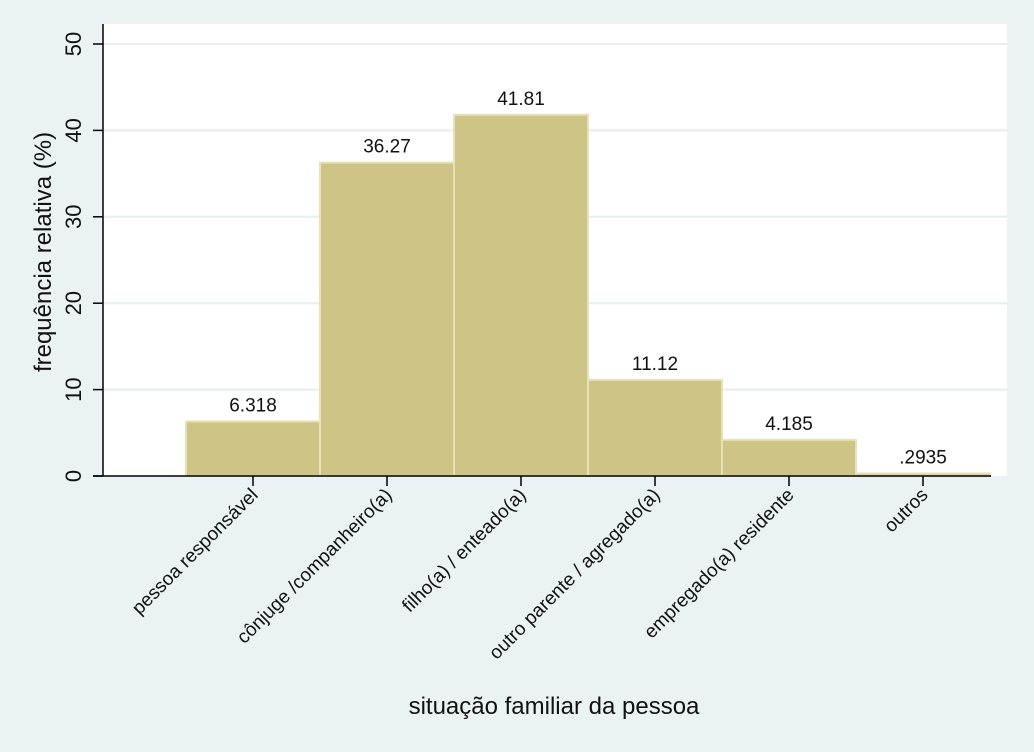 This screenshot has width=1034, height=752. What do you see at coordinates (253, 405) in the screenshot?
I see `data-label: 6.318` at bounding box center [253, 405].